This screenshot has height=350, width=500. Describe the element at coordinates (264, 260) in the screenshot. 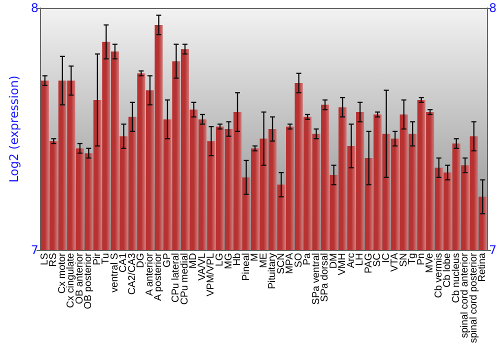

I see `x-tick-label: ME` at that location.